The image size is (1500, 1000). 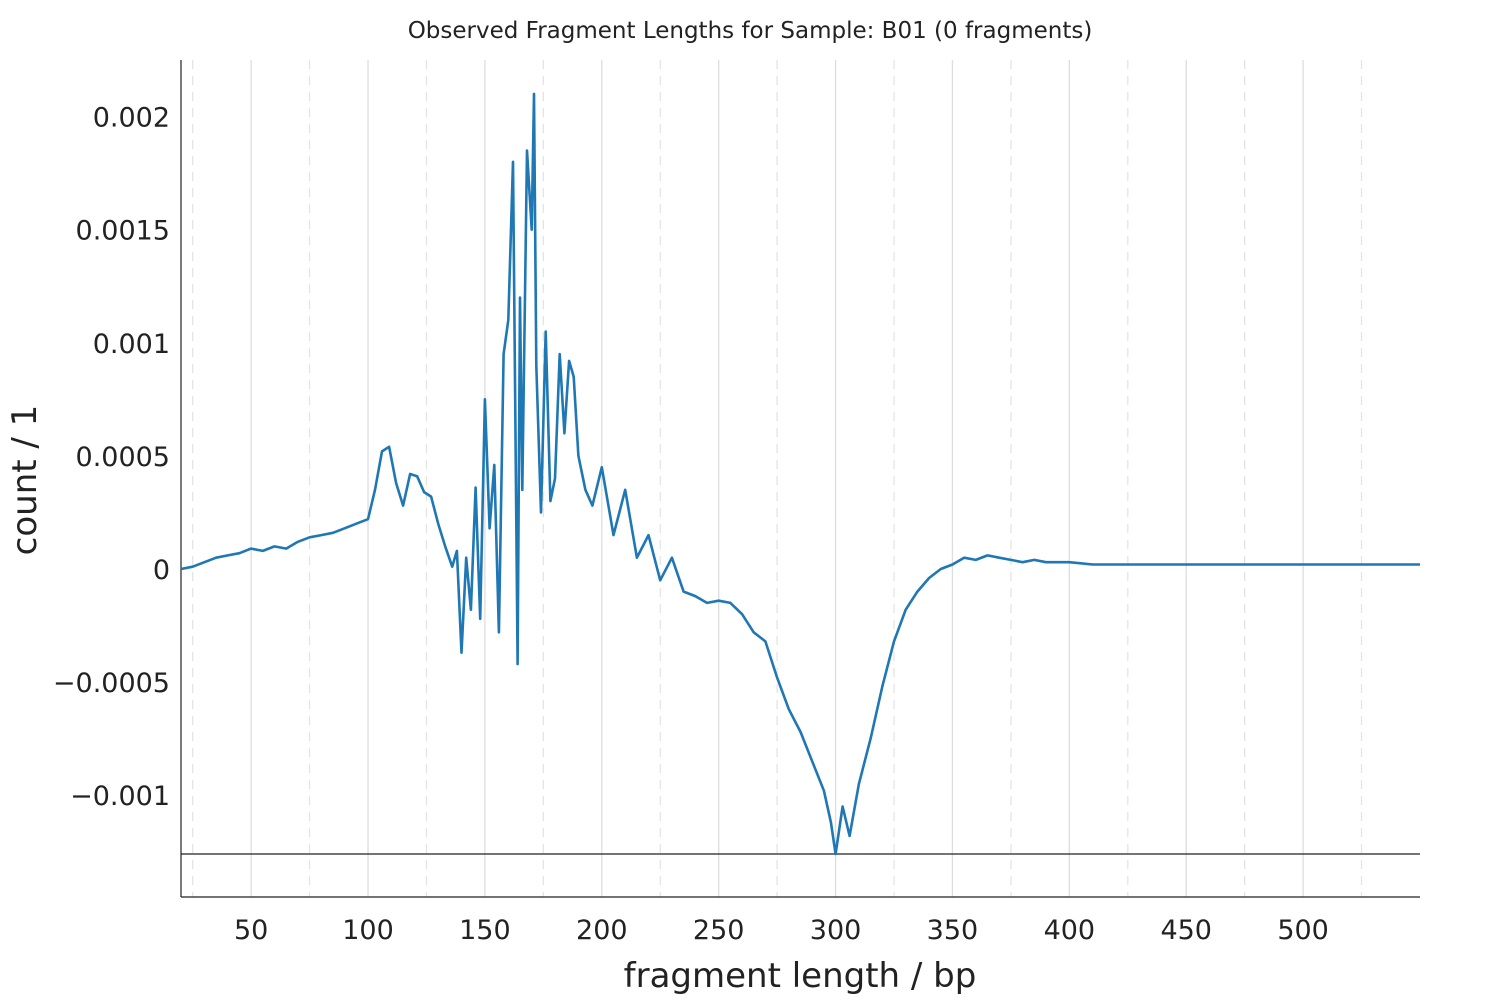 I want to click on y-tick-label: 0.002, so click(x=131, y=118).